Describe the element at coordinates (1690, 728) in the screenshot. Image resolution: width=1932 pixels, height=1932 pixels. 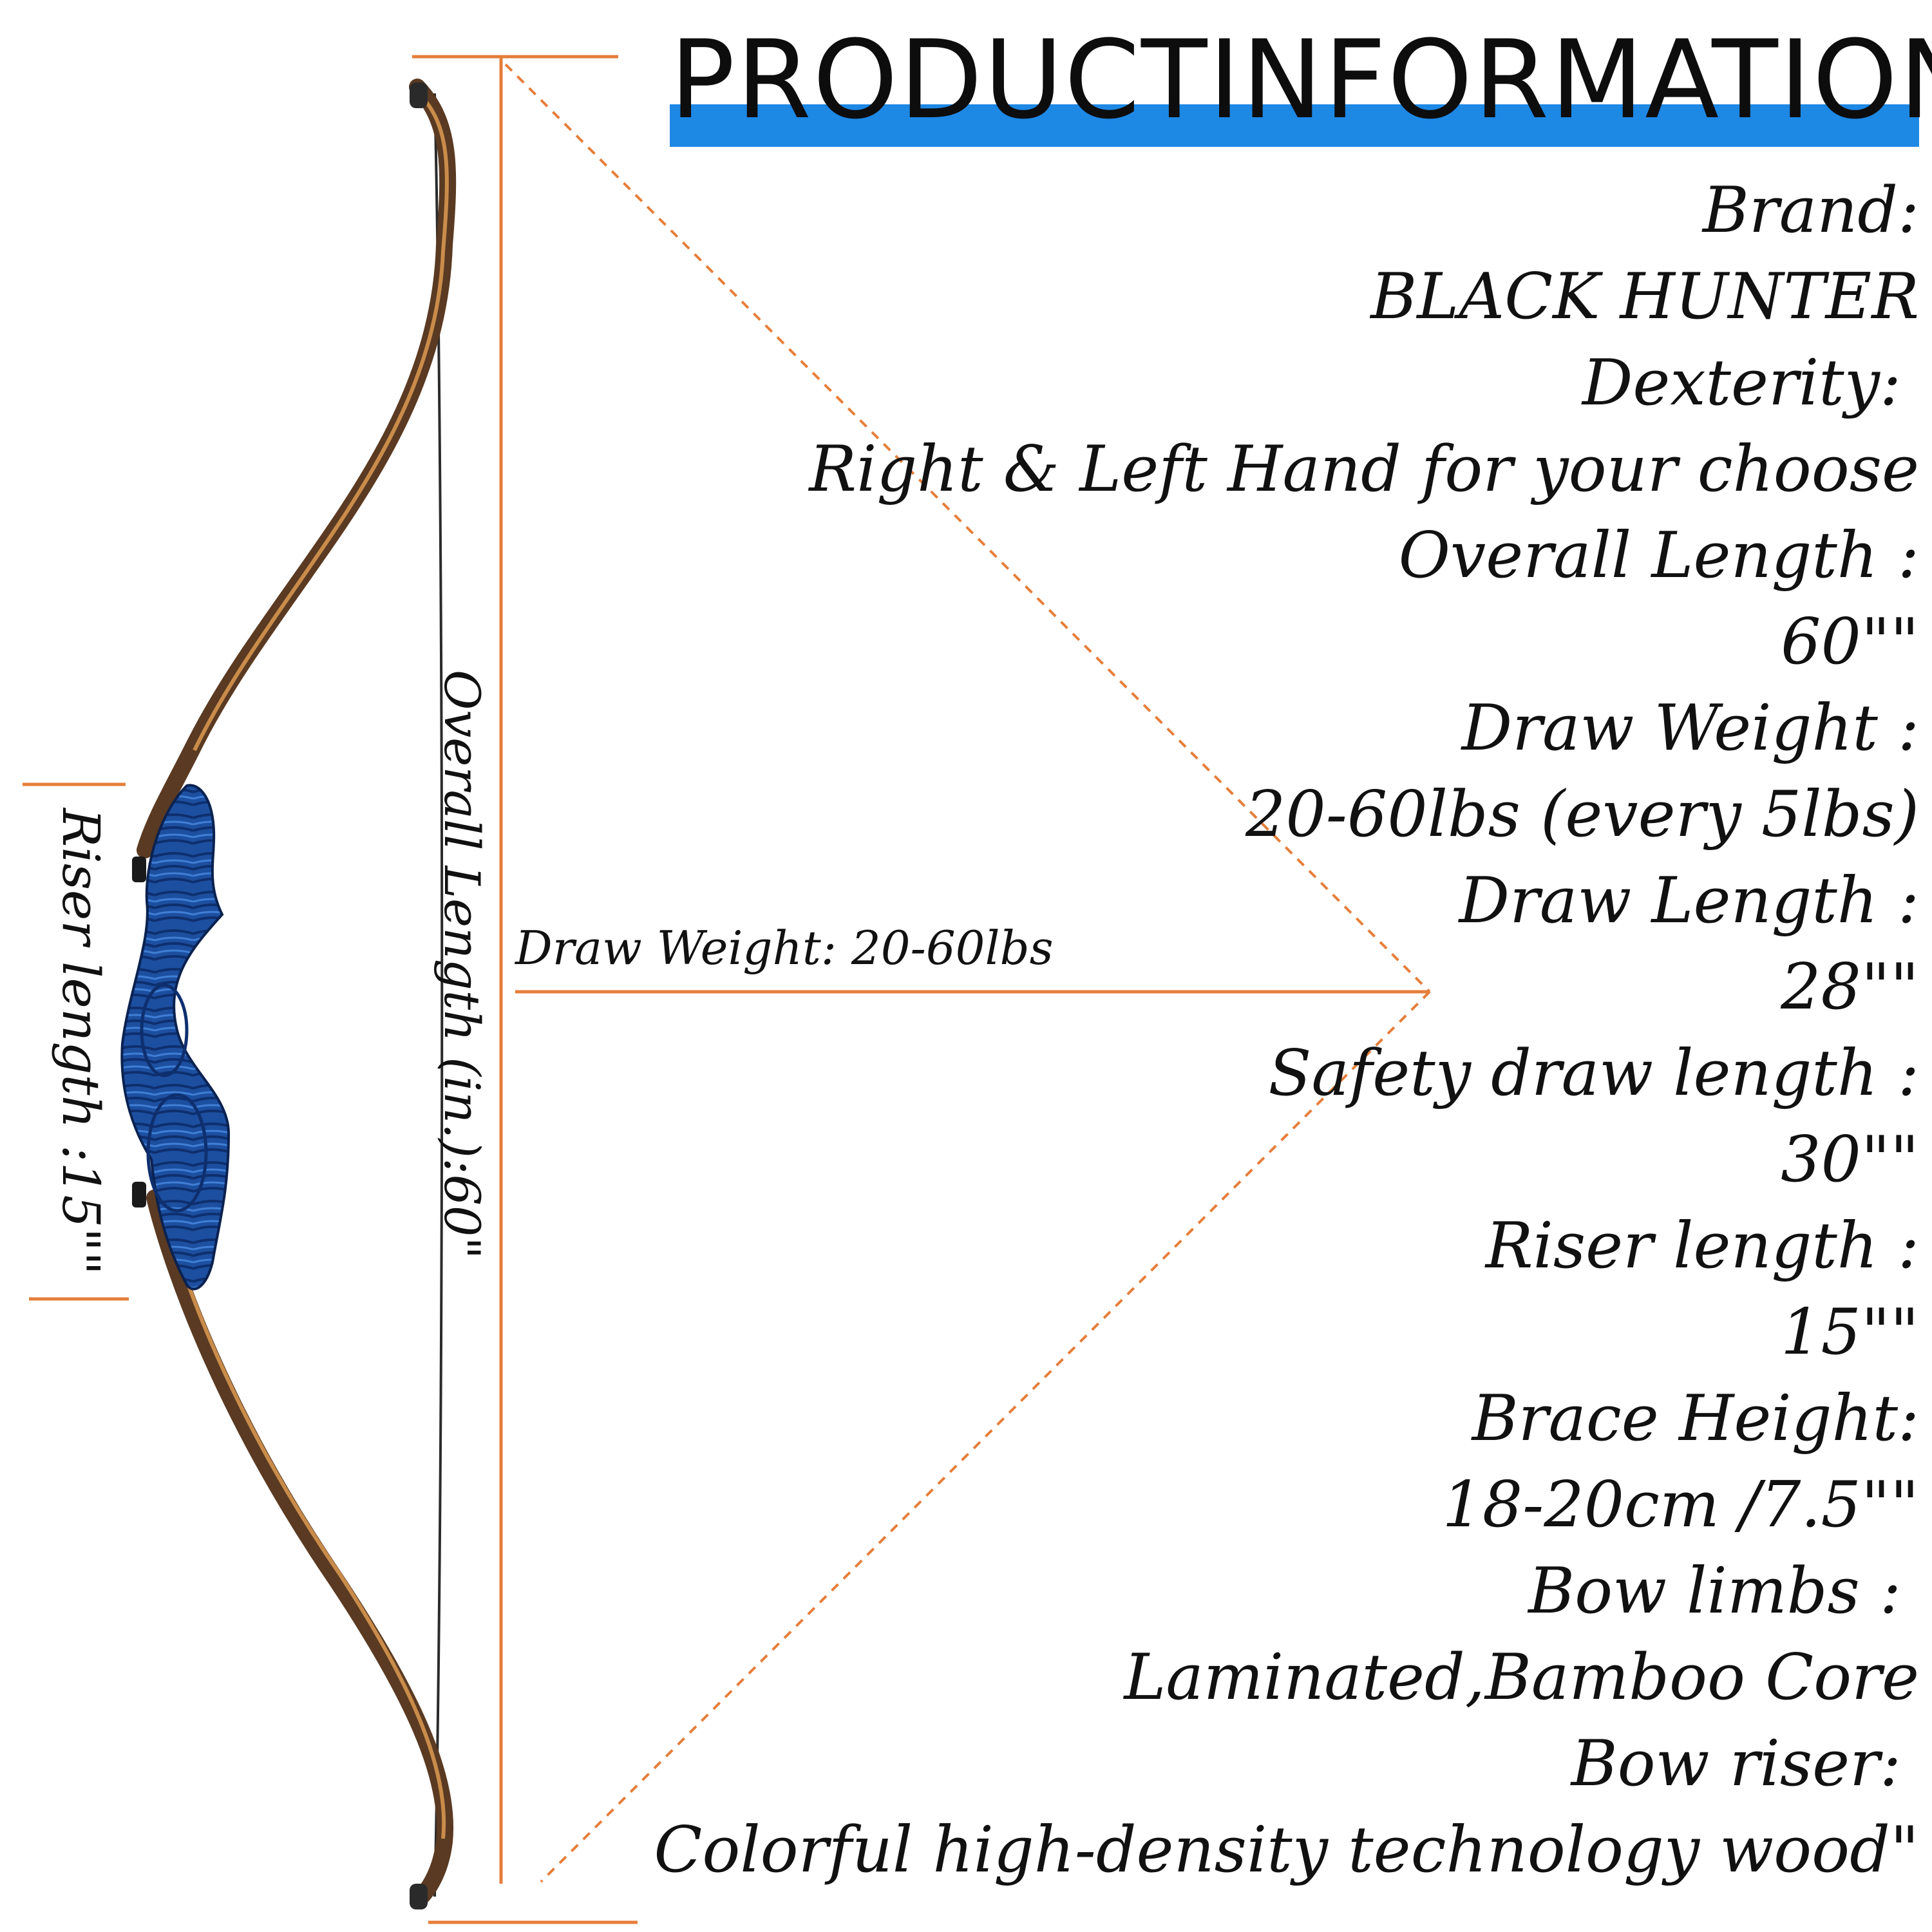
I see `spec-draw-weight-label: Draw Weight :` at that location.